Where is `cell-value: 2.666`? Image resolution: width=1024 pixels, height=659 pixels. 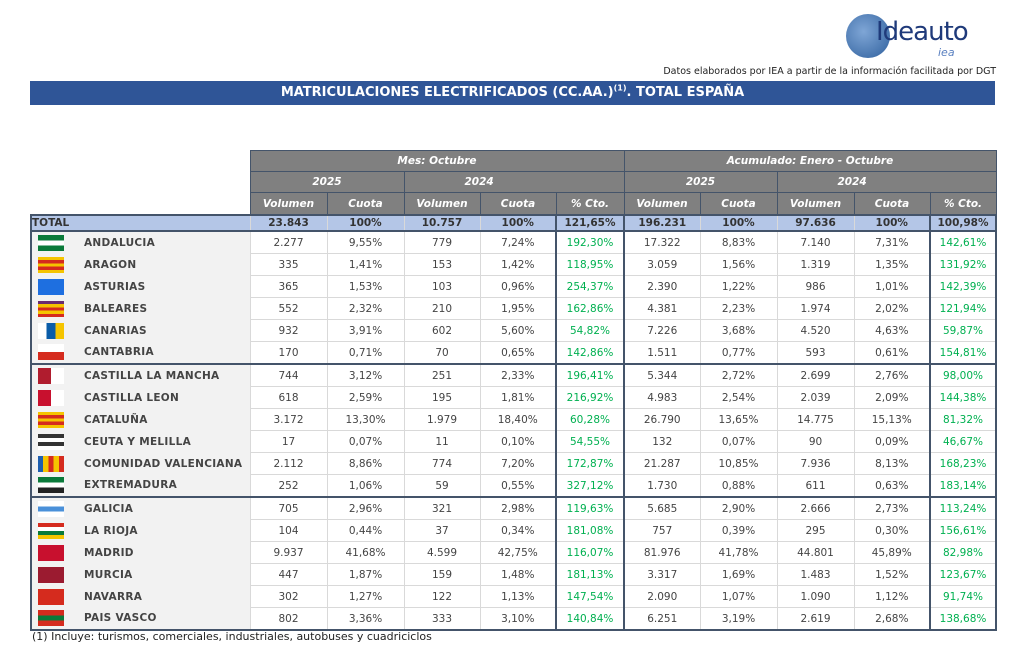 cell-value: 2.666 is located at coordinates (815, 508).